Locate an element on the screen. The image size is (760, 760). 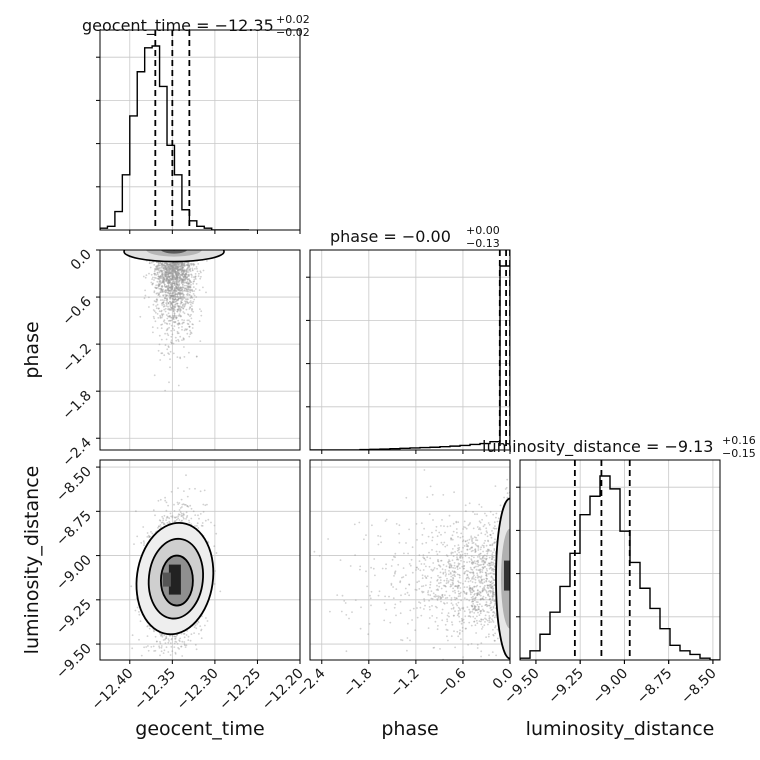
pair-geocent_time-phase-content is located at coordinates (200, 350).